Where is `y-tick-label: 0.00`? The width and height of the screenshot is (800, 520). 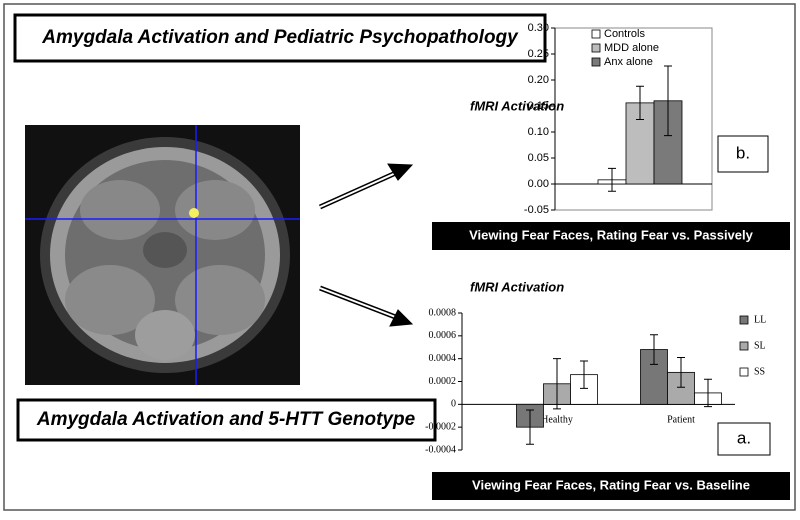
y-tick-label: 0.00 is located at coordinates (538, 184).